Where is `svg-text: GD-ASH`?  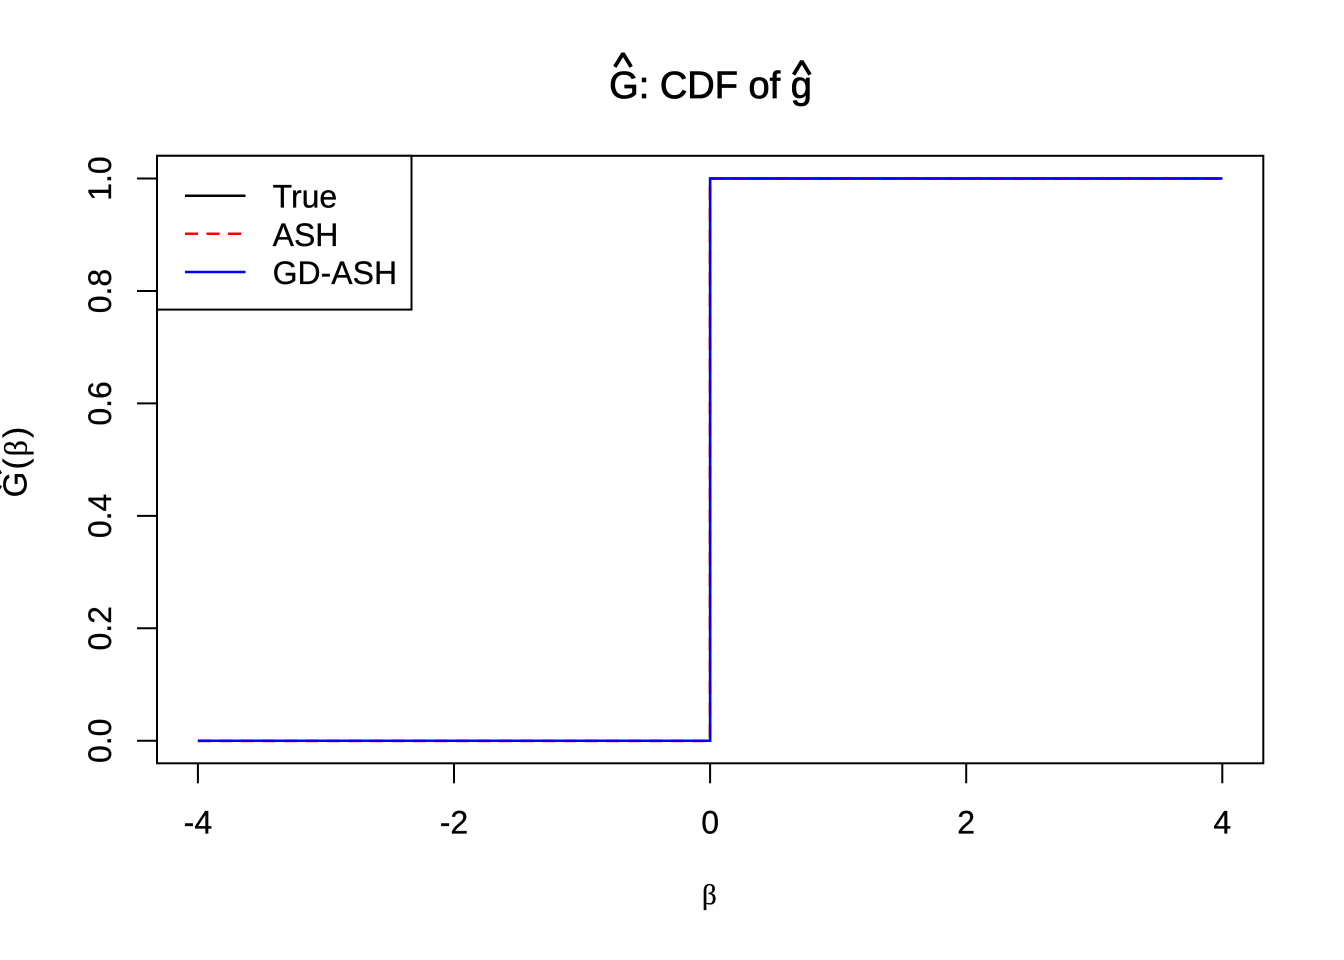
svg-text: GD-ASH is located at coordinates (335, 273).